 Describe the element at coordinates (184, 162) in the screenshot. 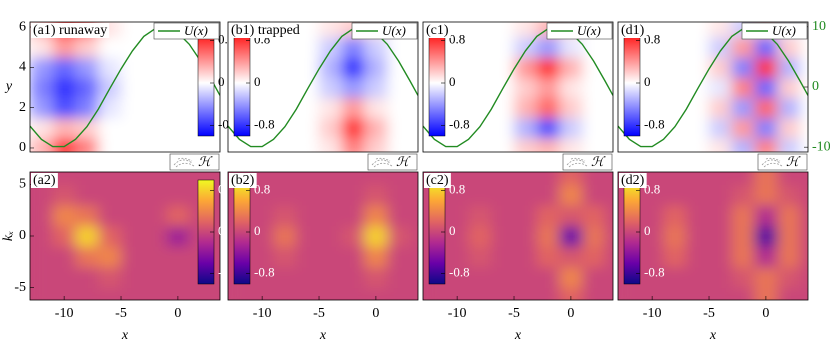

I see `legend-swatch` at that location.